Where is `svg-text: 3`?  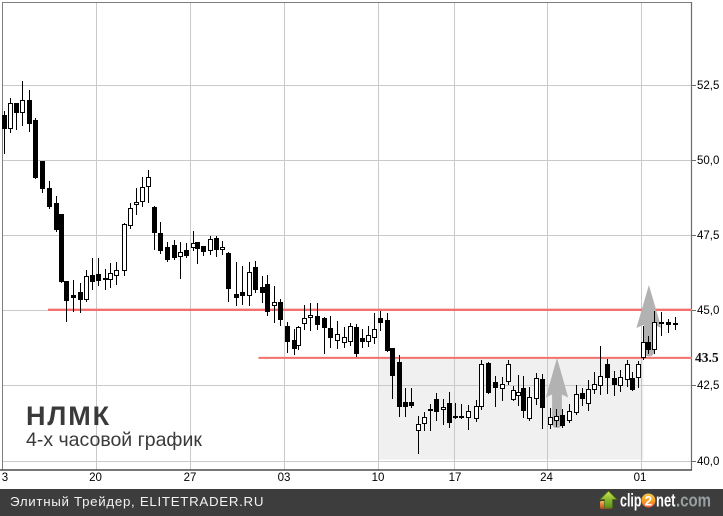 svg-text: 3 is located at coordinates (5, 478).